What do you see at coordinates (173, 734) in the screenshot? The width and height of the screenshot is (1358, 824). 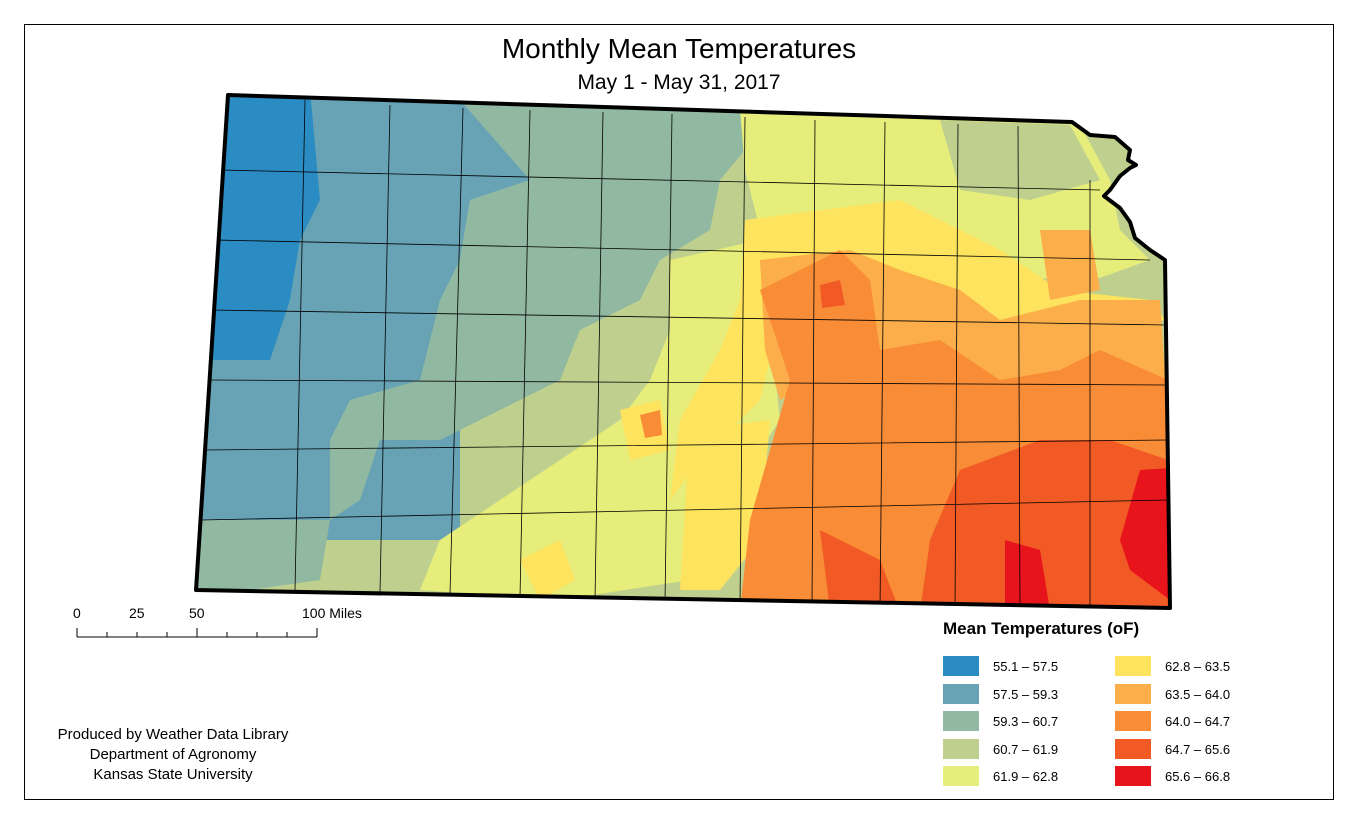 I see `credit-line-1: Produced by Weather Data Library` at bounding box center [173, 734].